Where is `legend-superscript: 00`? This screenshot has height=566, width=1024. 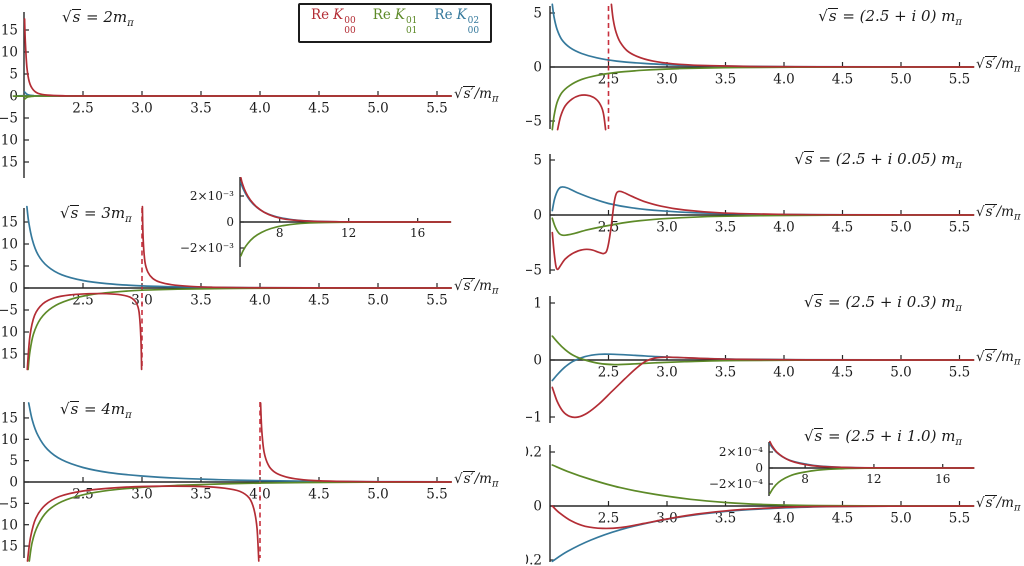
legend-superscript: 00 is located at coordinates (350, 21).